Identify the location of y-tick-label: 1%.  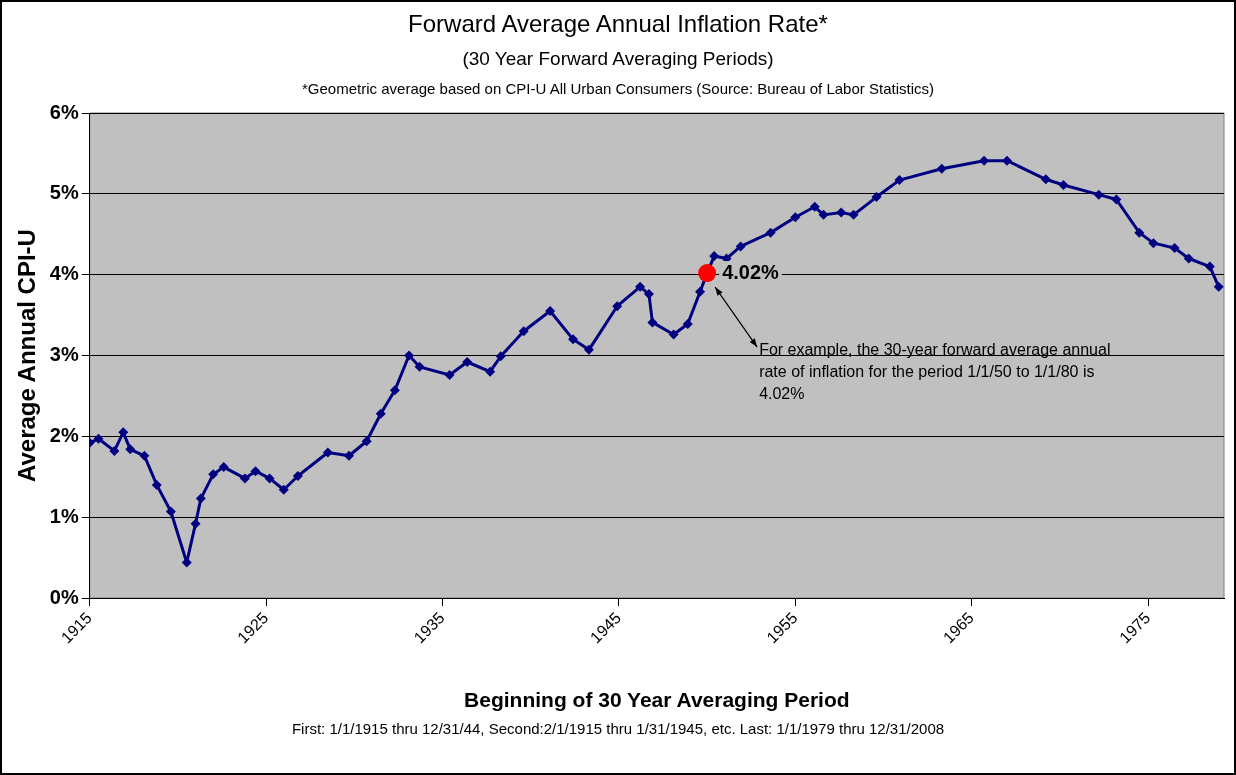
(64, 515).